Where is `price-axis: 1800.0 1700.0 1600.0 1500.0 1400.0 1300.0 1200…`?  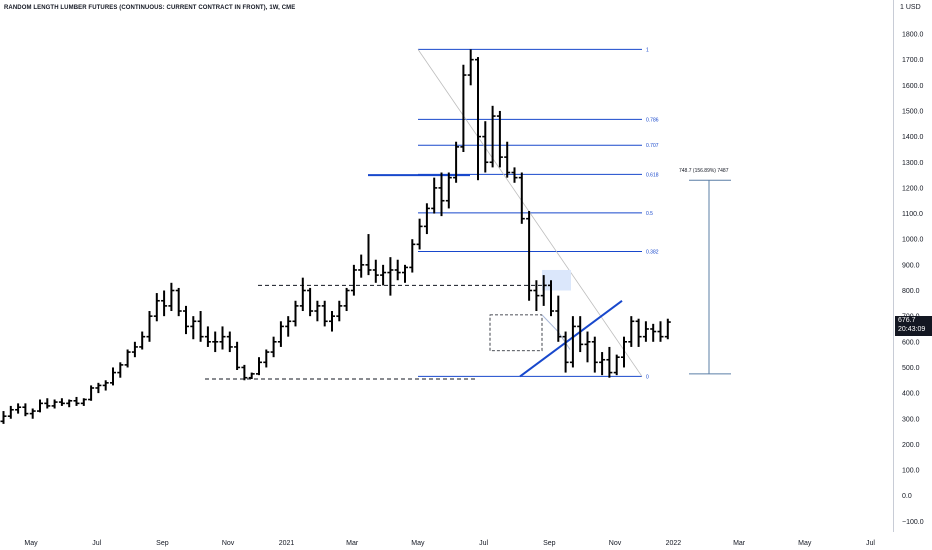 price-axis: 1800.0 1700.0 1600.0 1500.0 1400.0 1300.0 1200… is located at coordinates (913, 279).